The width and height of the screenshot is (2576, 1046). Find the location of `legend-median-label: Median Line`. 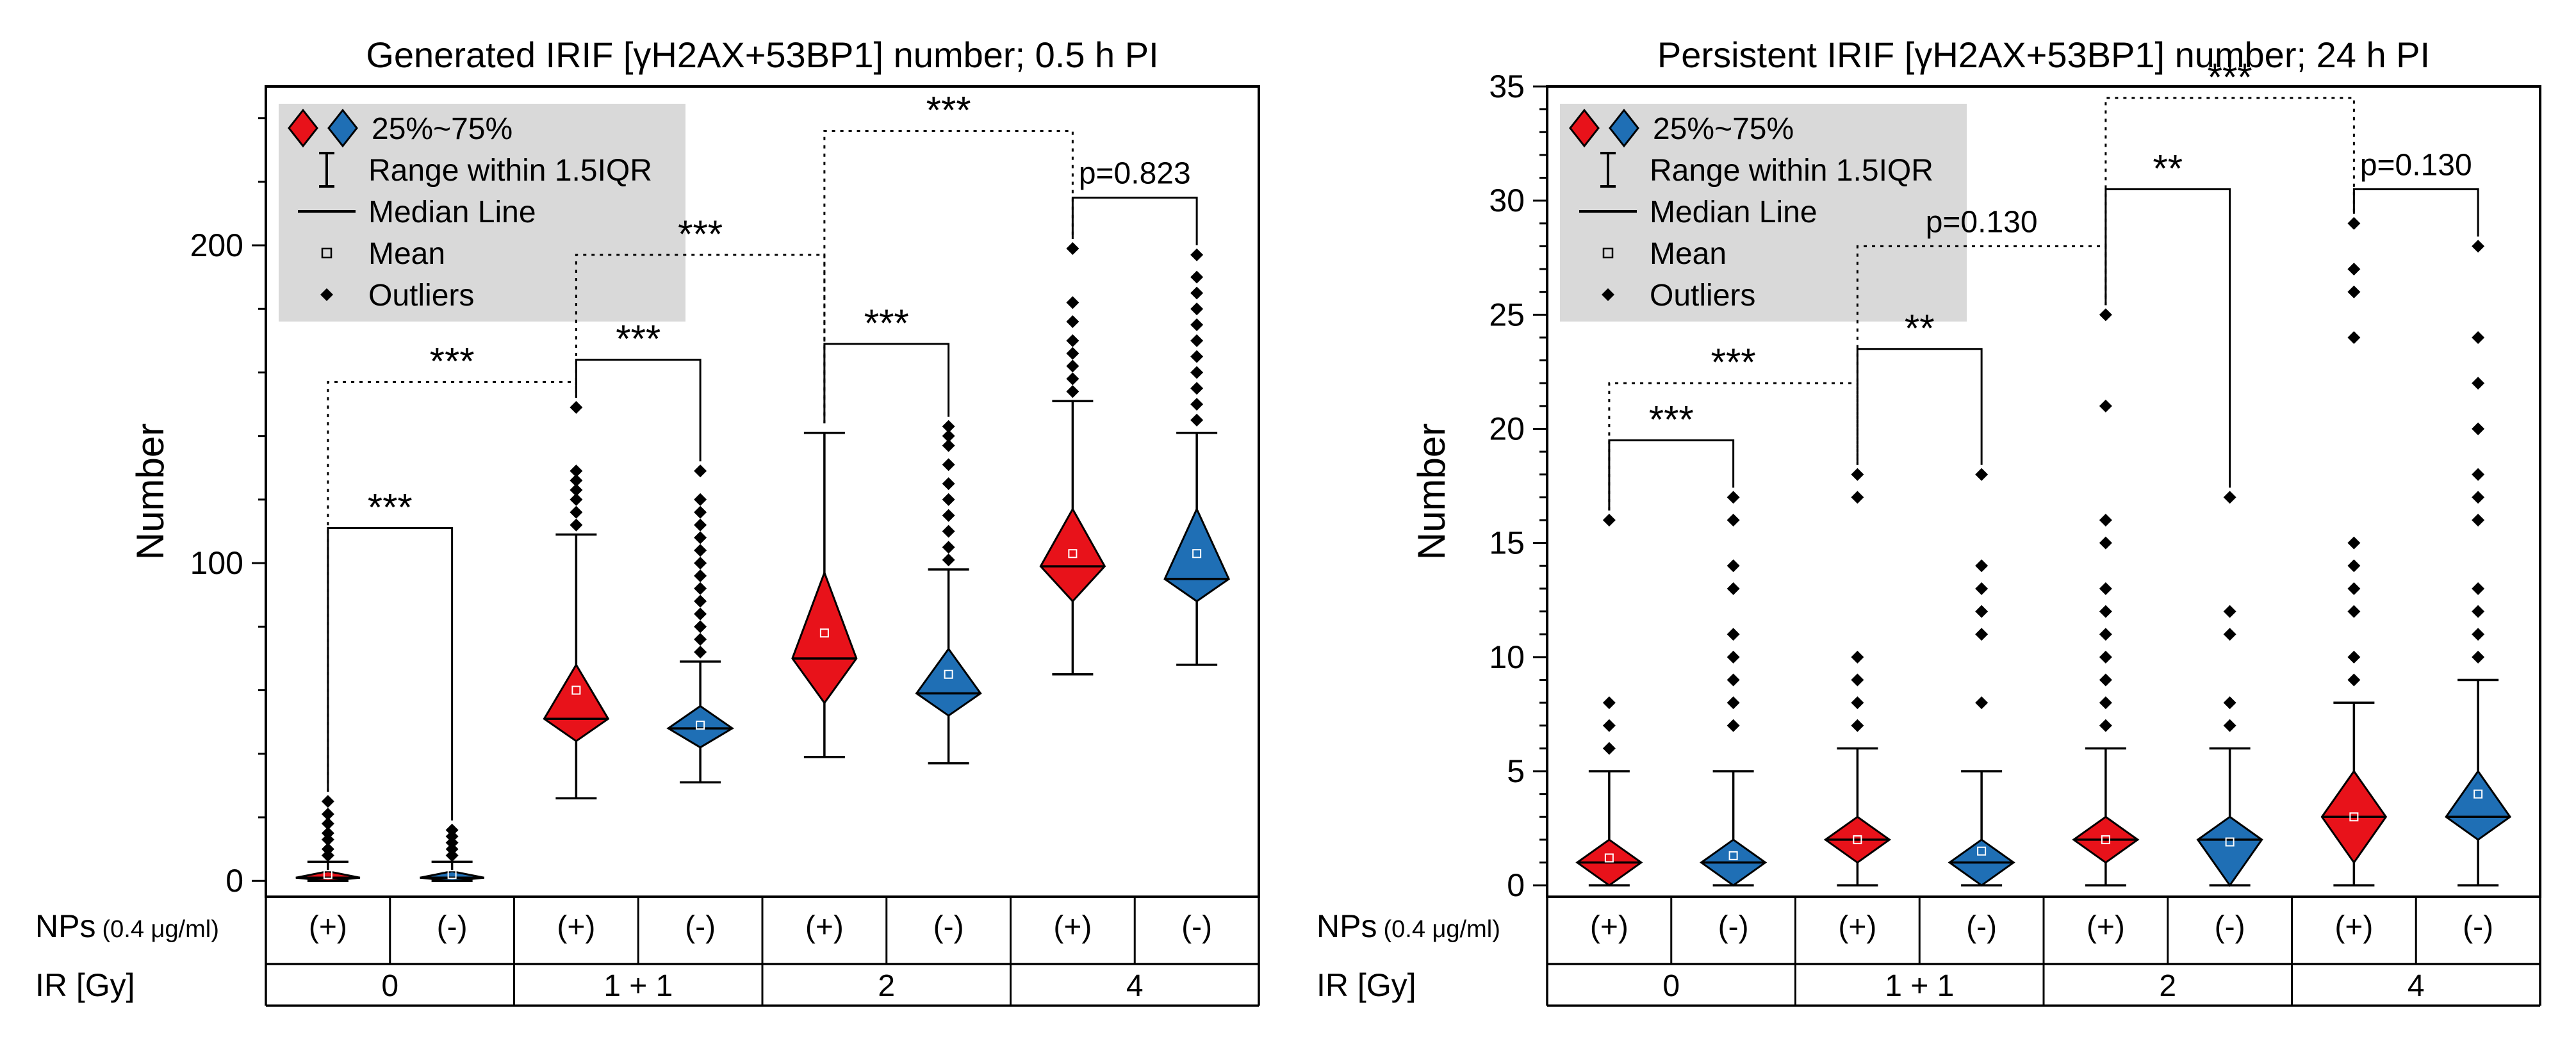

legend-median-label: Median Line is located at coordinates (452, 212).